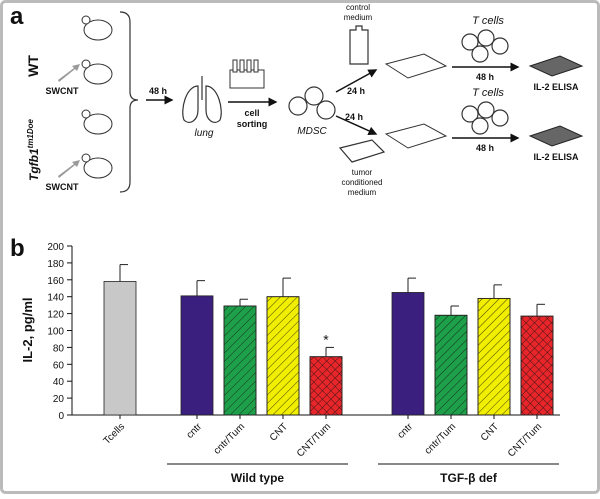 The width and height of the screenshot is (600, 499). What do you see at coordinates (69, 121) in the screenshot?
I see `treatment-arrows` at bounding box center [69, 121].